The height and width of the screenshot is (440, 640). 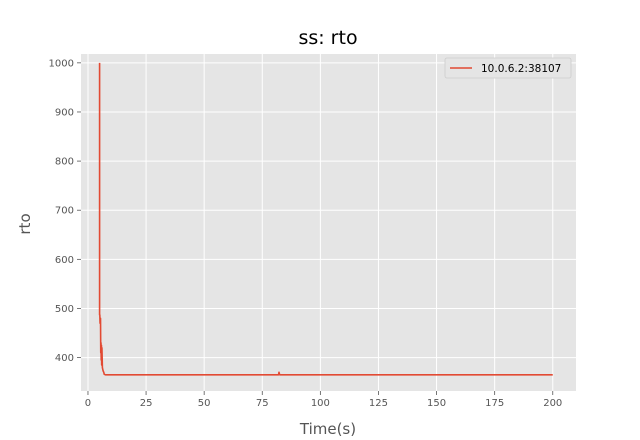 I want to click on legend-label: 10.0.6.2:38107, so click(x=521, y=69).